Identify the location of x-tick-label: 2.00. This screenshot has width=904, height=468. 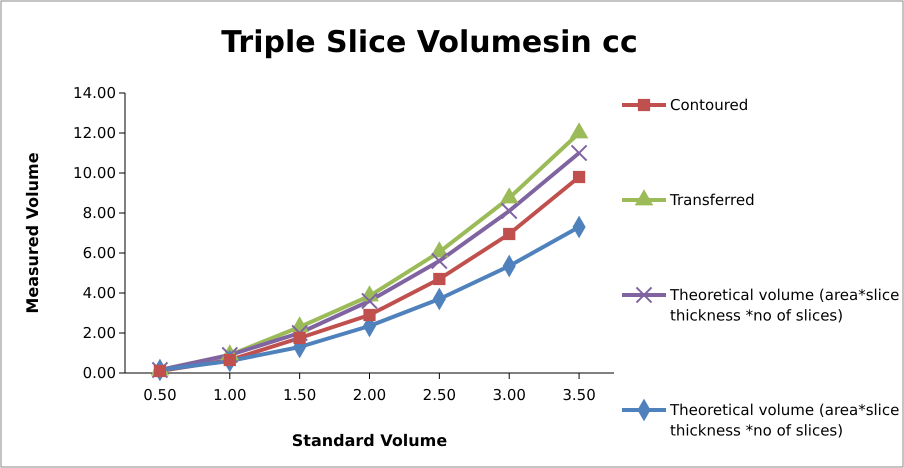
(369, 395).